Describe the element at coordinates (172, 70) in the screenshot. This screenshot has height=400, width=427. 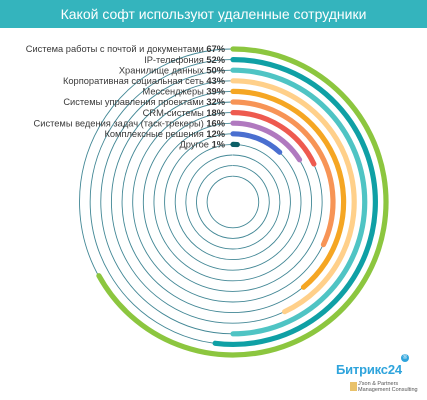
I see `series-label: Хранилище данных 50%` at that location.